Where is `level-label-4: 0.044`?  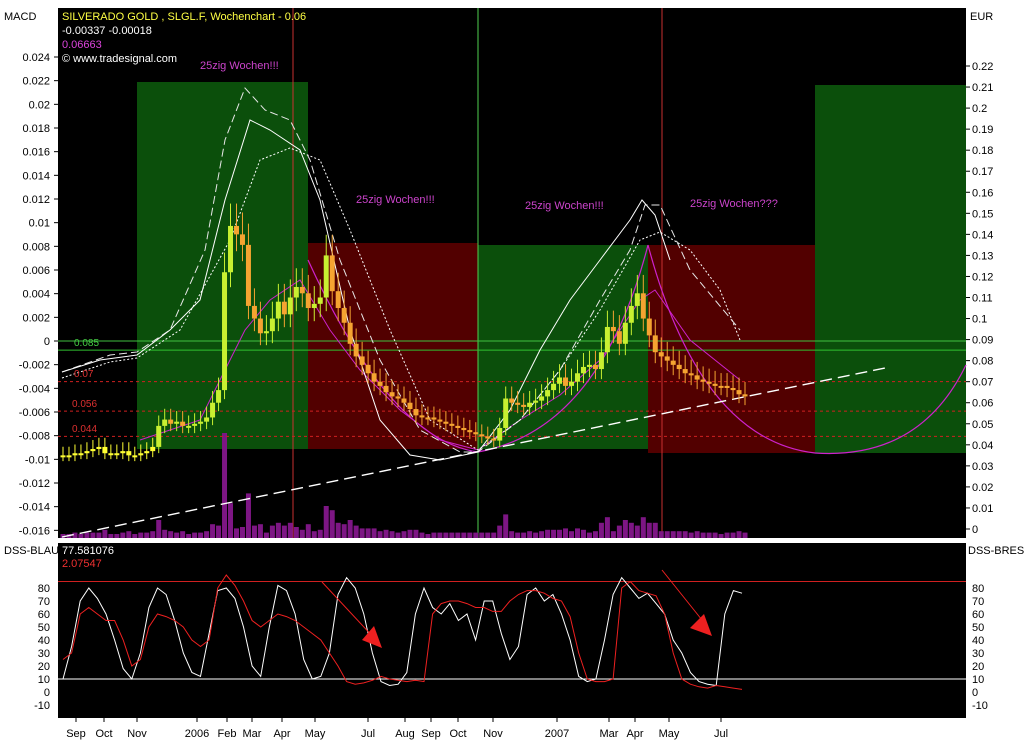
level-label-4: 0.044 is located at coordinates (84, 429).